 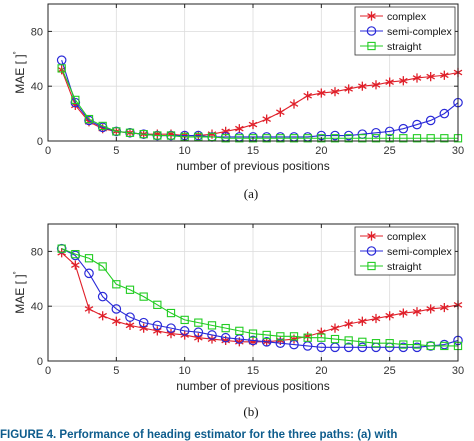 What do you see at coordinates (420, 32) in the screenshot?
I see `a-legend-label-semi_complex: semi-complex` at bounding box center [420, 32].